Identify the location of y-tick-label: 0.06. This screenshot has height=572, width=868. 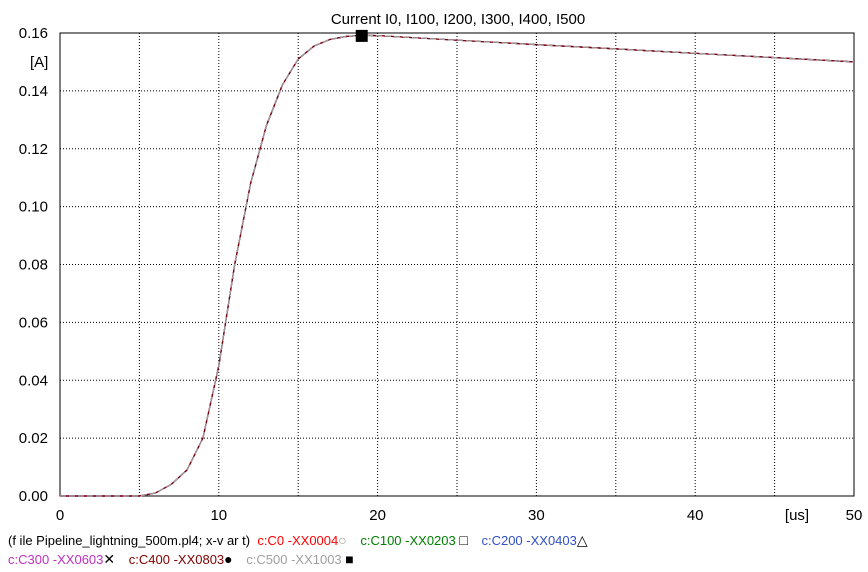
(33, 322).